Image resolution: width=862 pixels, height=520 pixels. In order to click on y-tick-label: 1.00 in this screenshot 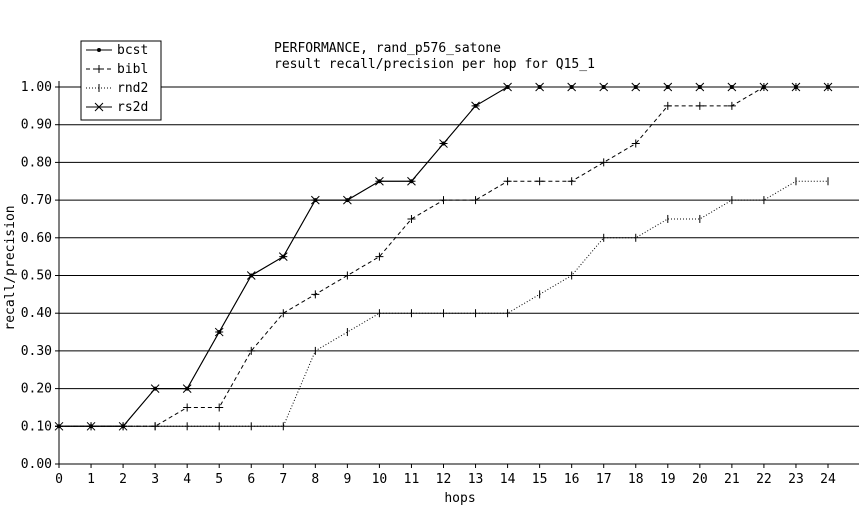, I will do `click(36, 87)`.